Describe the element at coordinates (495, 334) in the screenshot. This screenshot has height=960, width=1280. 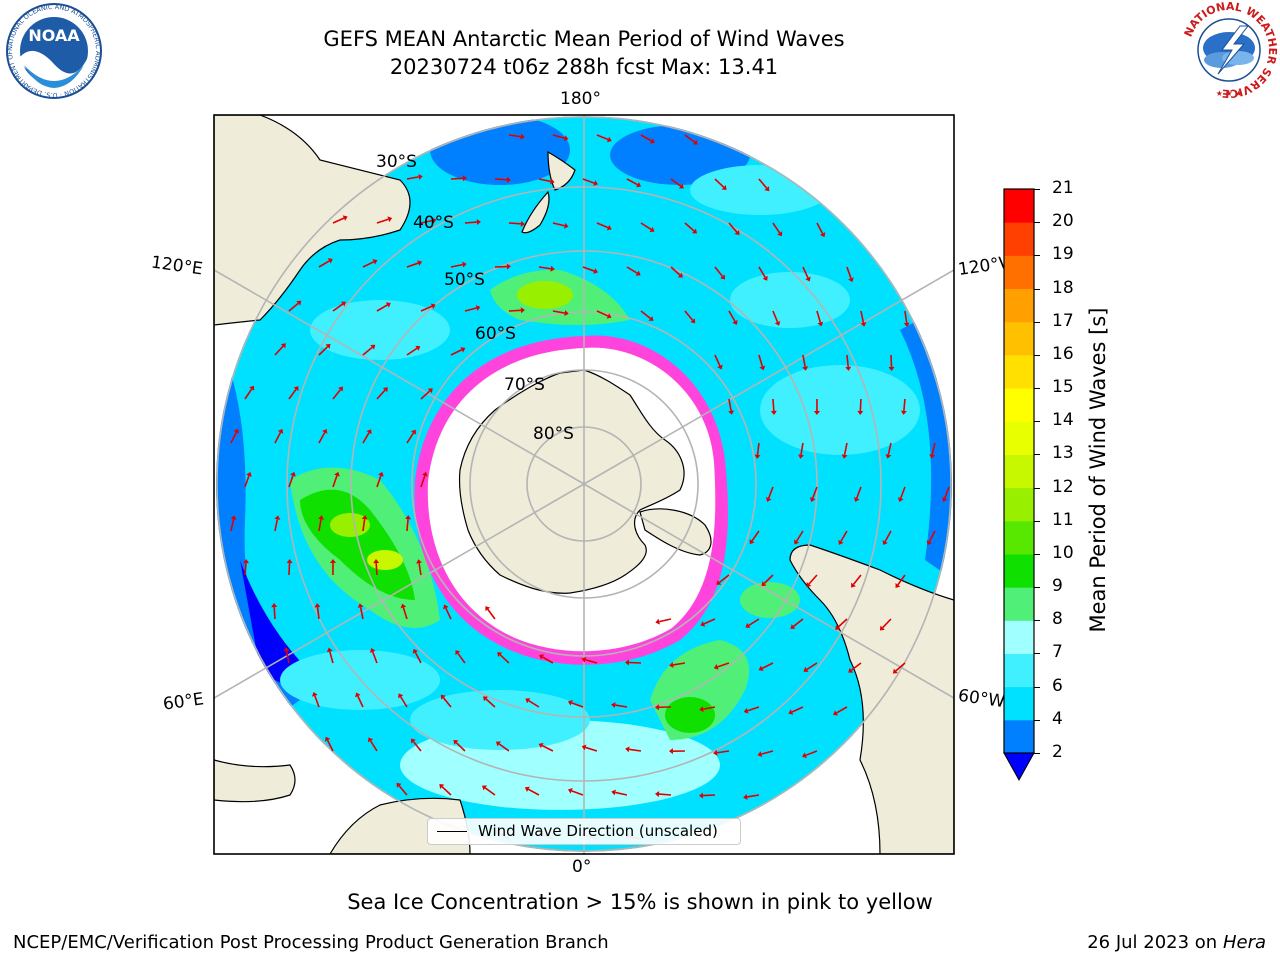
I see `lat-label-60s: 60°S` at that location.